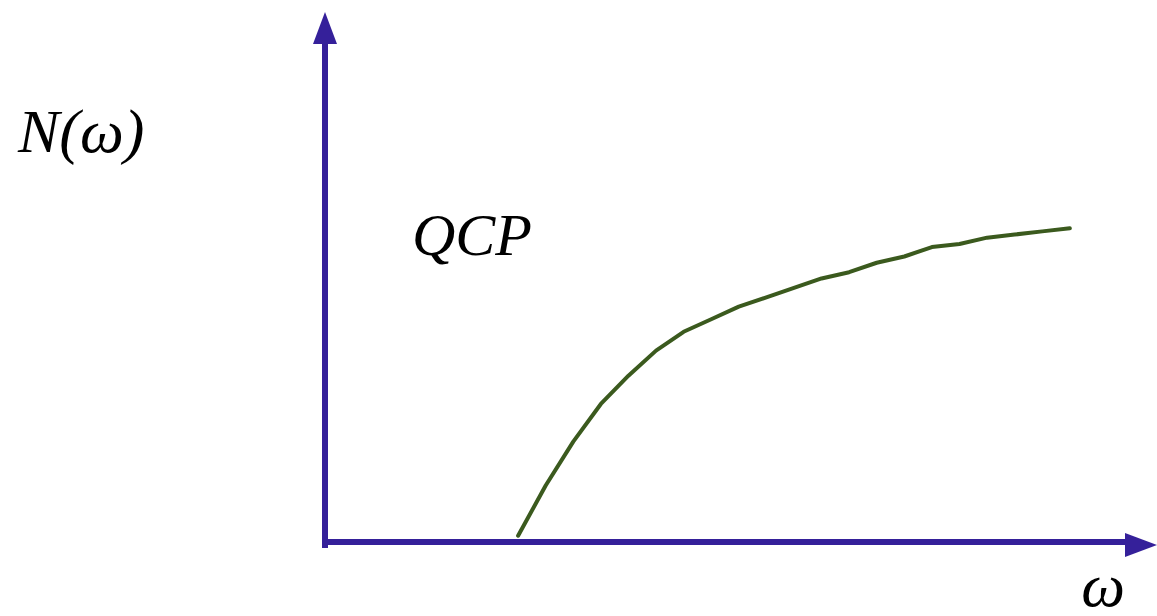 This screenshot has width=1157, height=616. What do you see at coordinates (472, 235) in the screenshot?
I see `annotation: QCP` at bounding box center [472, 235].